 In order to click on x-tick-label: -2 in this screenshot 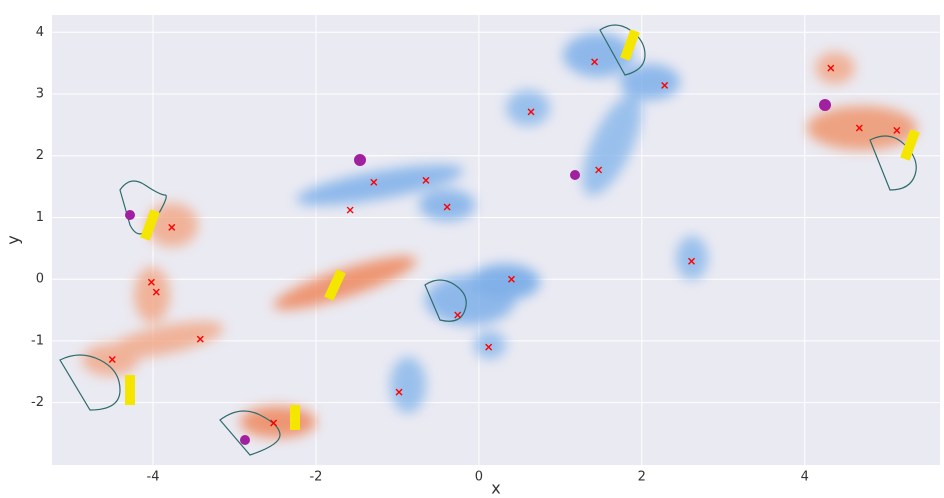, I will do `click(315, 477)`.